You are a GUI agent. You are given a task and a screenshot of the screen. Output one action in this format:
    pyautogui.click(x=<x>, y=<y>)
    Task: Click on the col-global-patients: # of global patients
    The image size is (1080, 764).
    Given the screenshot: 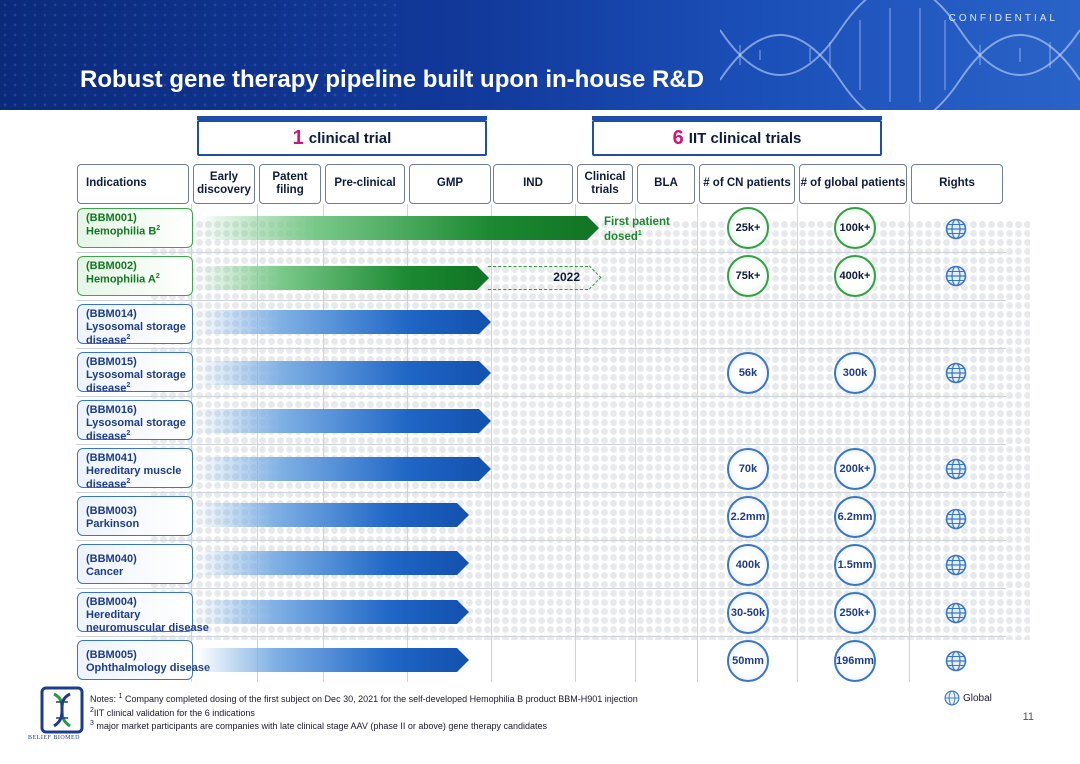 What is the action you would take?
    pyautogui.click(x=853, y=184)
    